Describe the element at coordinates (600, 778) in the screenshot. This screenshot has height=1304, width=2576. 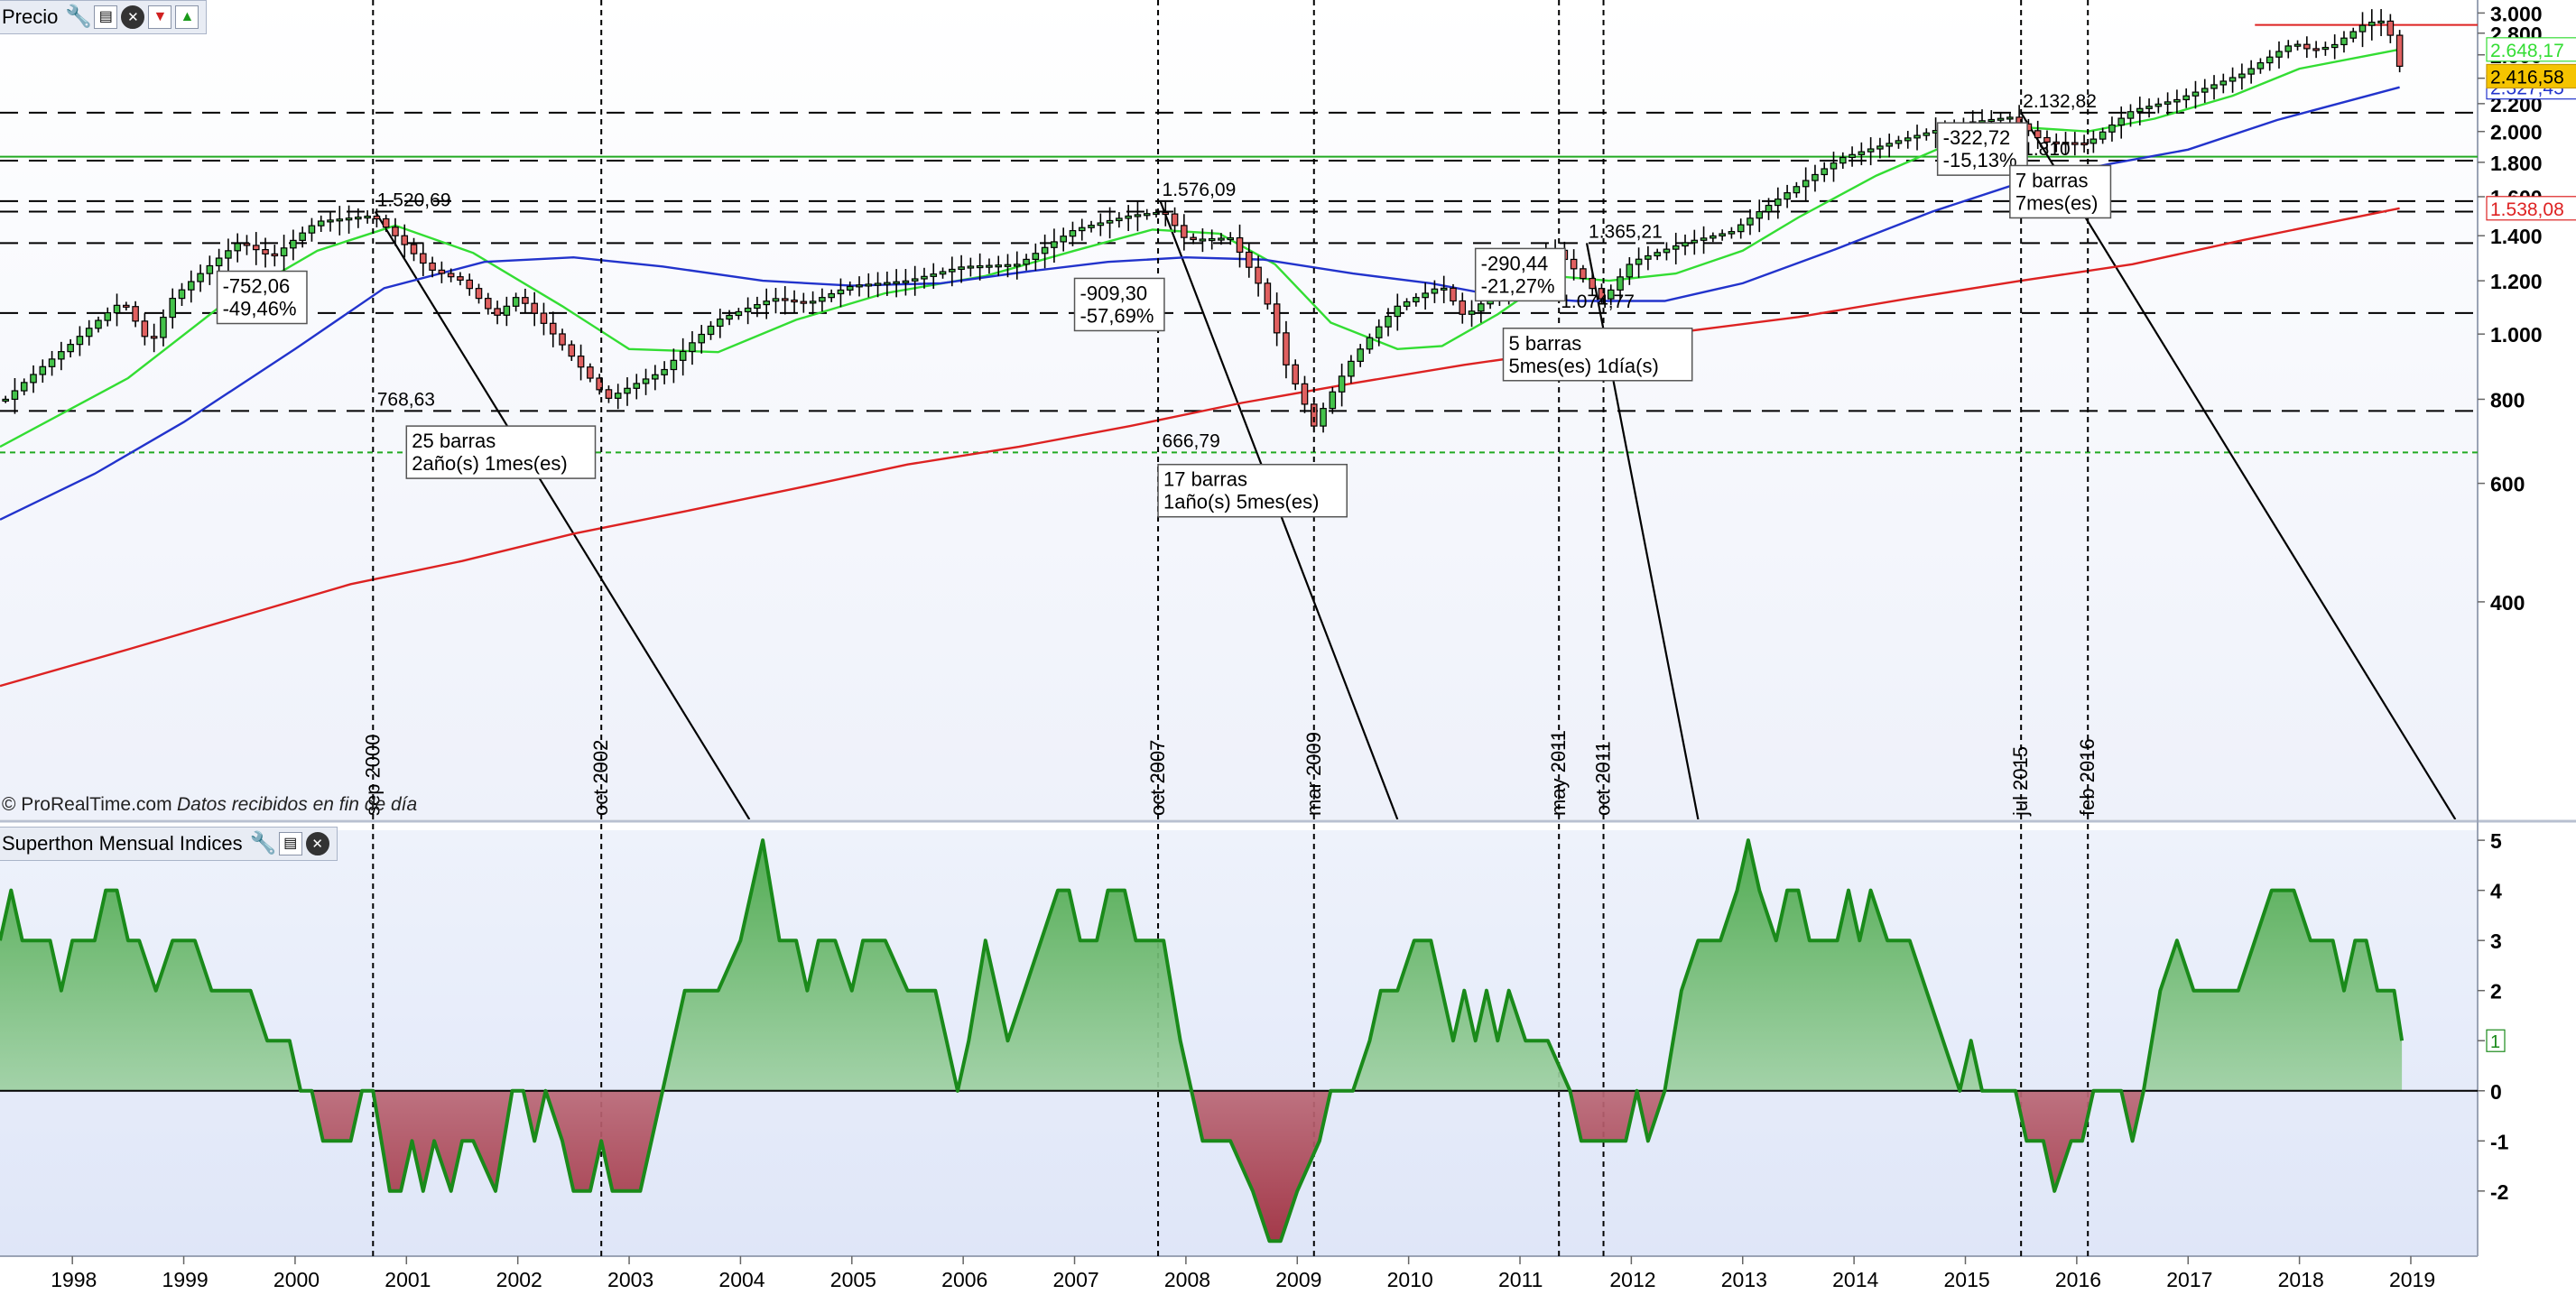
I see `vertical-marker-label-1: oct 2002` at that location.